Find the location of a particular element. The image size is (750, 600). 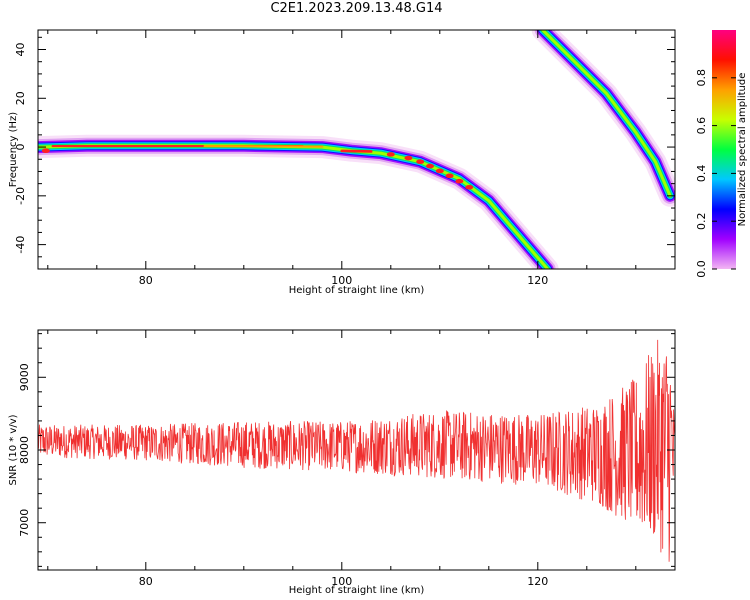

bottom-xlabel: Height of straight line (km) is located at coordinates (357, 590).